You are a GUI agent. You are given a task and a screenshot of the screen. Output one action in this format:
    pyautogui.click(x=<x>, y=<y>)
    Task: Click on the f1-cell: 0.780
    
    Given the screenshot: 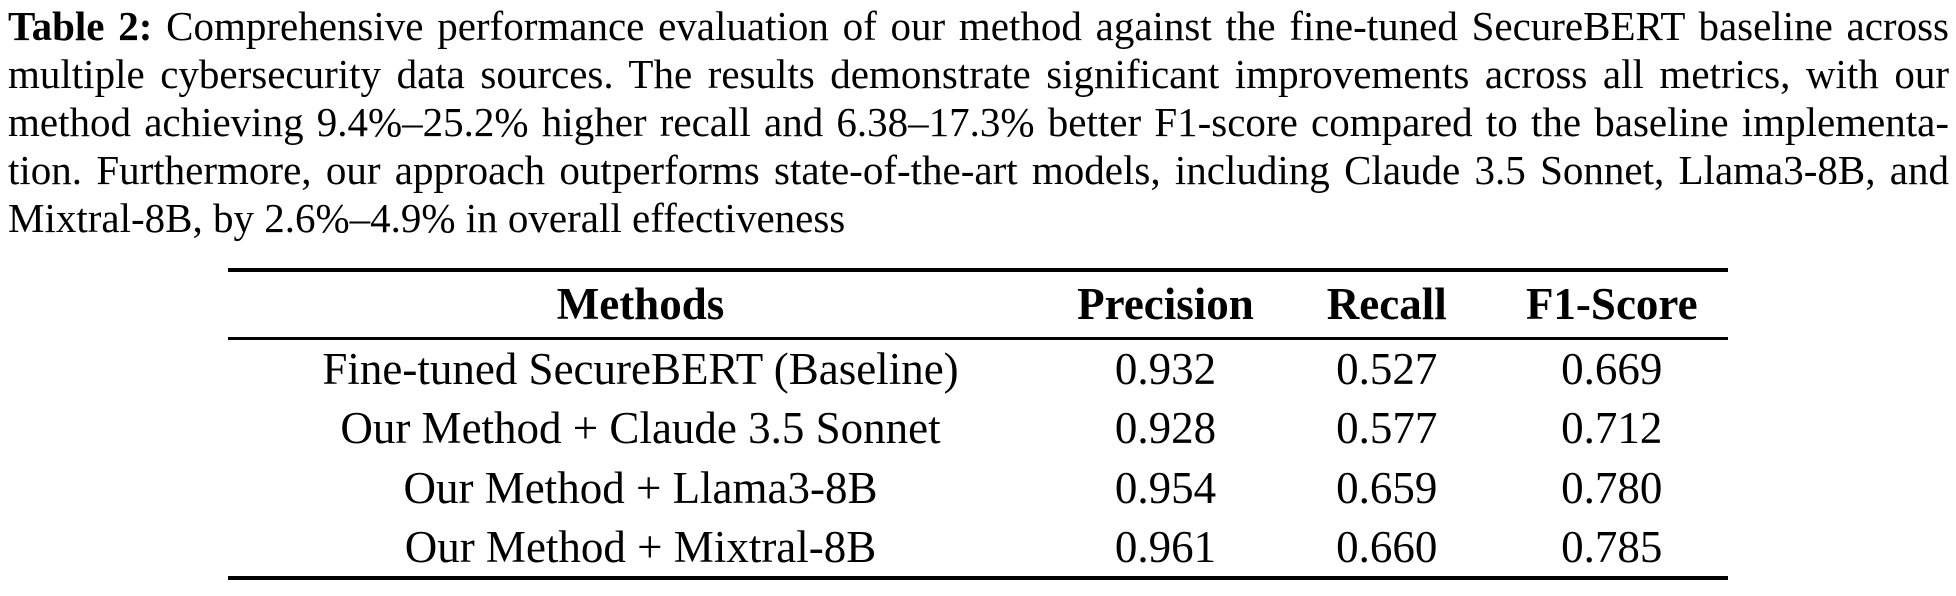 What is the action you would take?
    pyautogui.click(x=1612, y=488)
    